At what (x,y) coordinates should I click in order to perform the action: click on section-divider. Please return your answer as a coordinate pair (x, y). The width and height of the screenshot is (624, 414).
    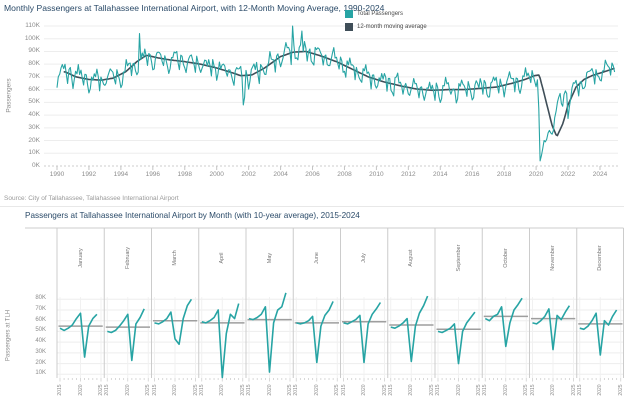
    Looking at the image, I should click on (312, 206).